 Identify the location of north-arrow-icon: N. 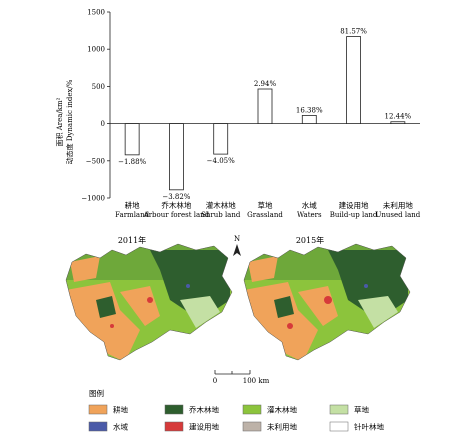
(237, 245).